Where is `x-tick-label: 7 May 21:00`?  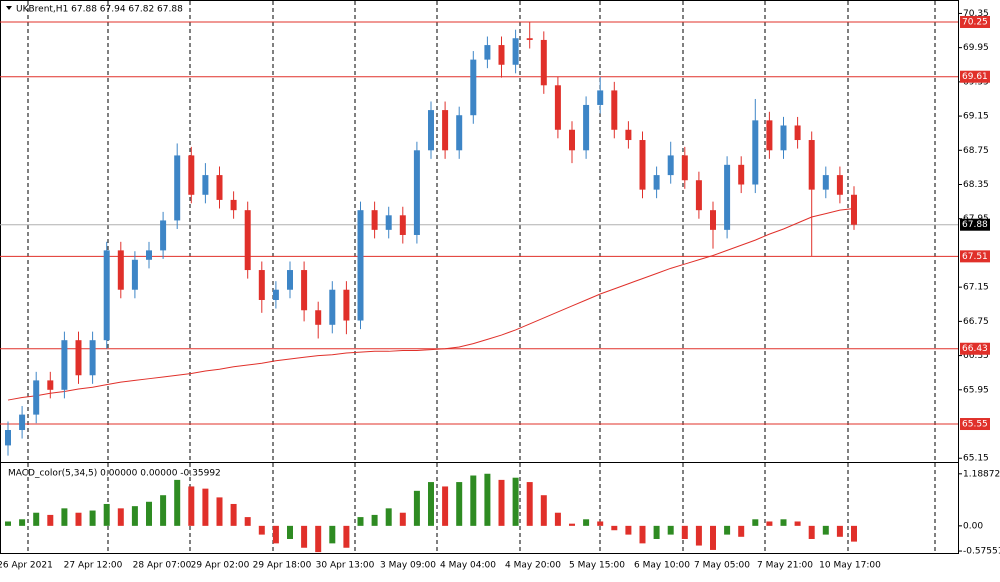
x-tick-label: 7 May 21:00 is located at coordinates (785, 566).